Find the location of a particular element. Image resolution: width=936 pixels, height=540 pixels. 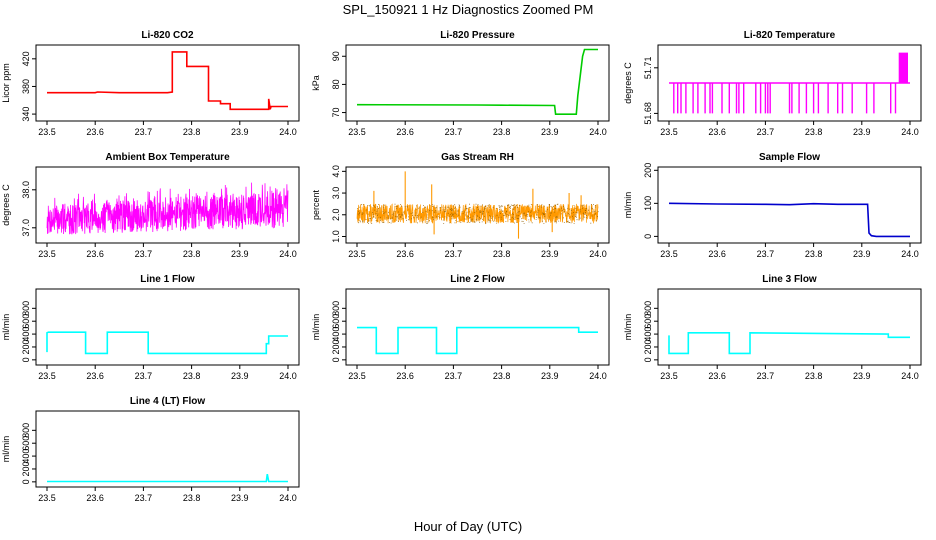

line4-flow-x-tick-label: 23.8 is located at coordinates (192, 498).